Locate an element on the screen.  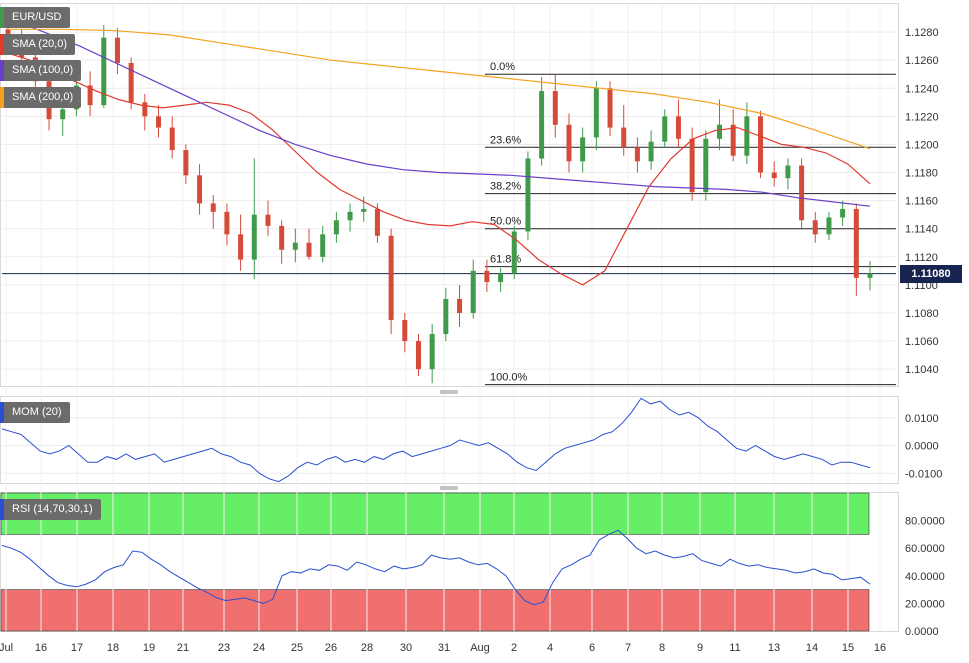
sma20-label: SMA (20,0) is located at coordinates (40, 44).